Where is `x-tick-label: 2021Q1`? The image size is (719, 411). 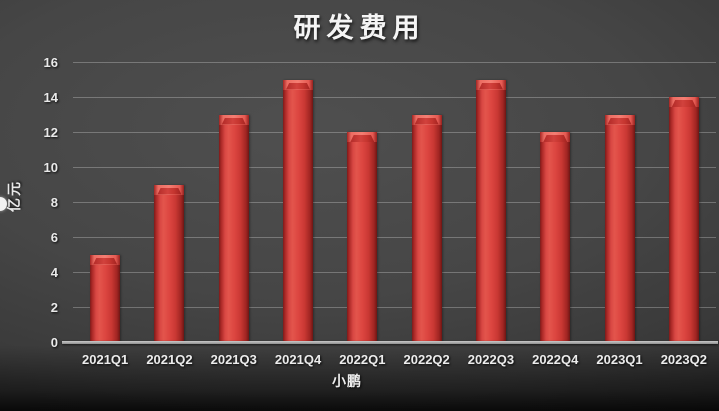 x-tick-label: 2021Q1 is located at coordinates (105, 359).